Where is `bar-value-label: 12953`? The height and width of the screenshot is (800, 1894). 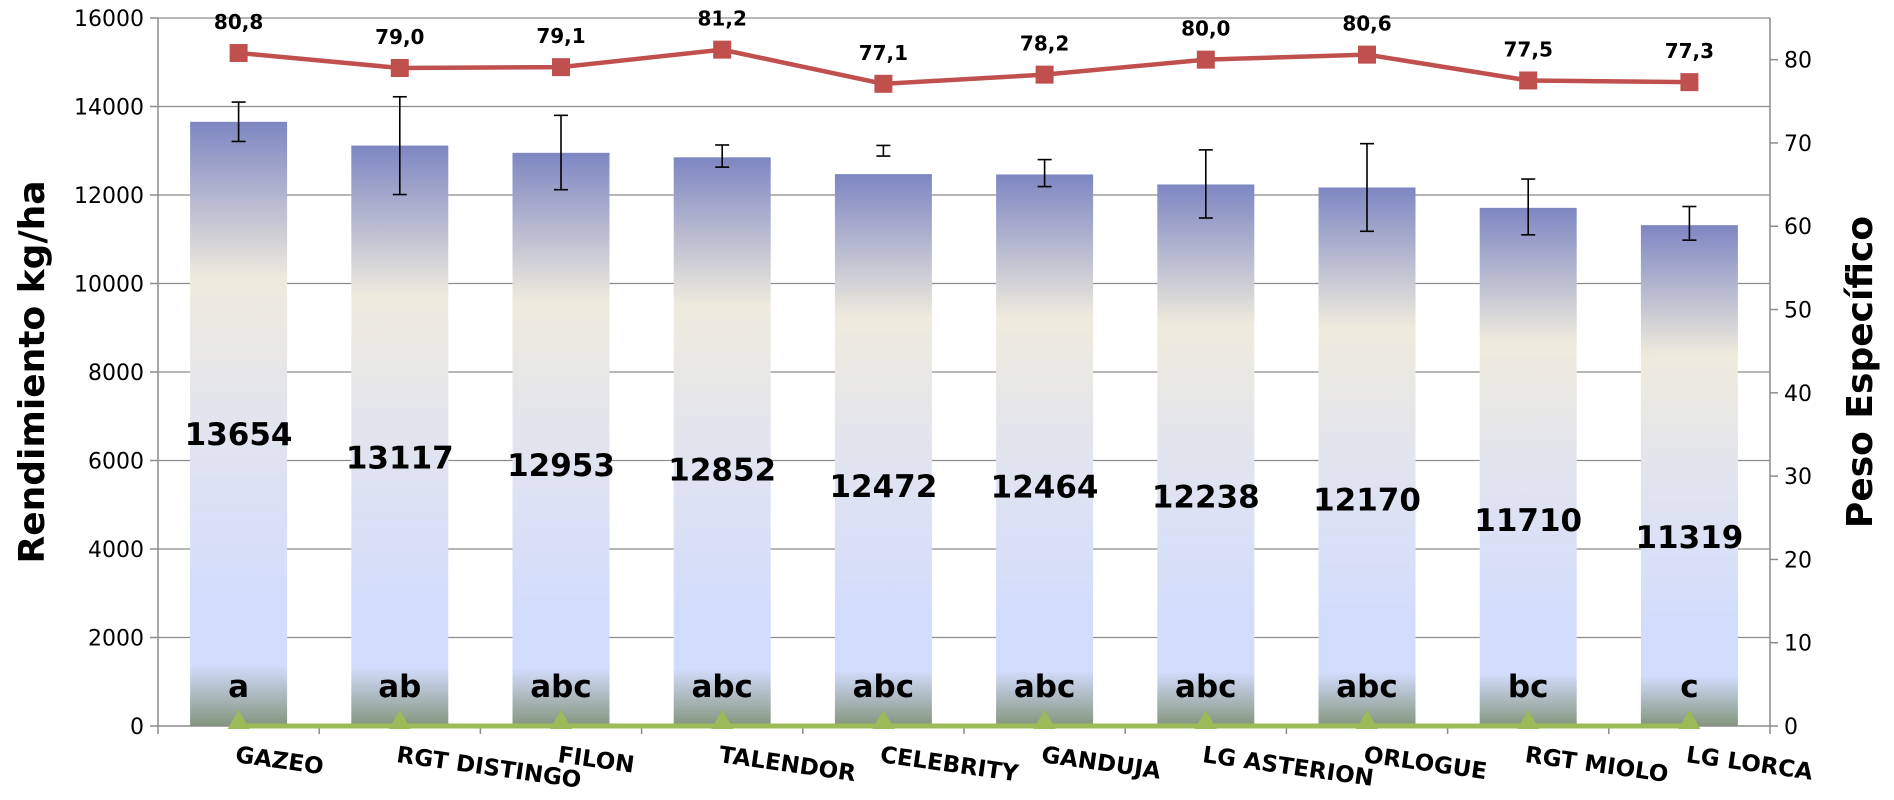
bar-value-label: 12953 is located at coordinates (561, 466).